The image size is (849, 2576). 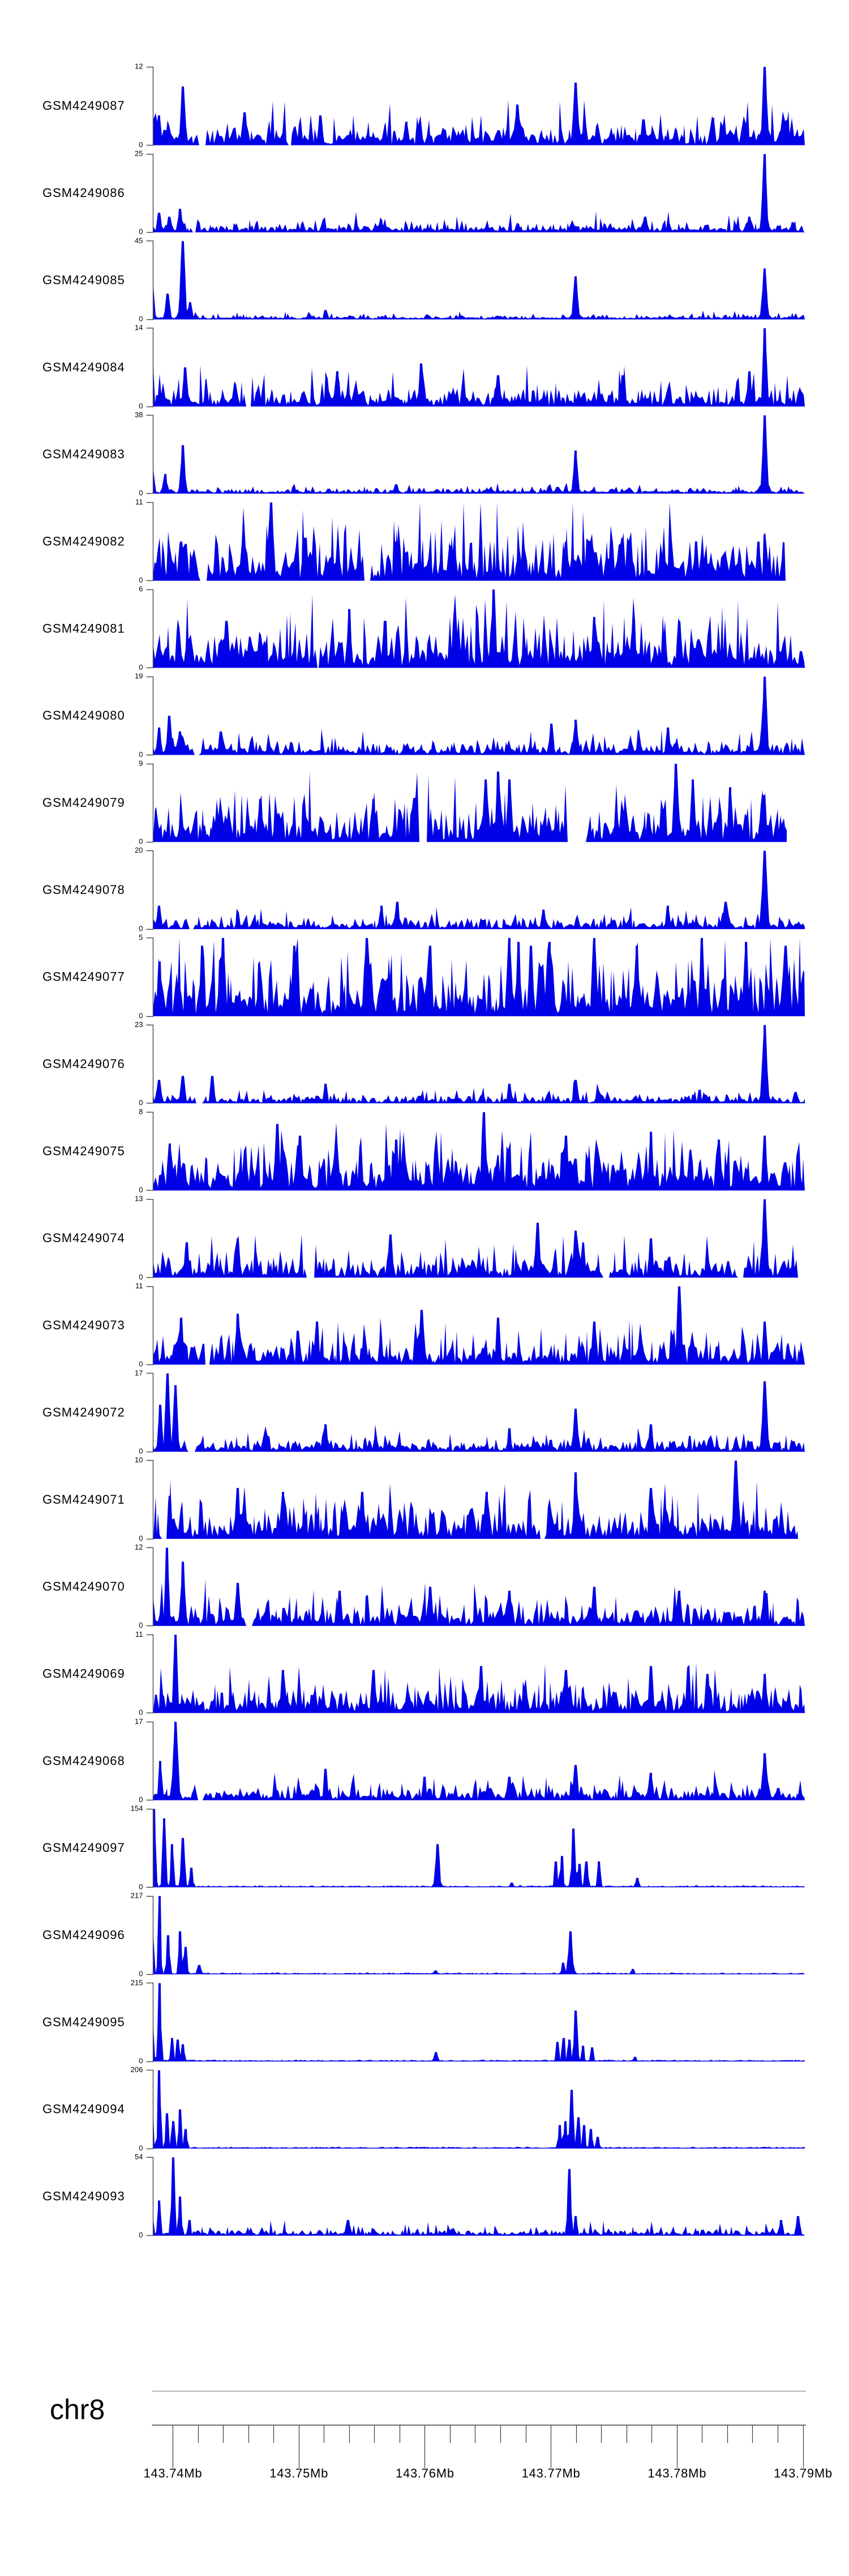 What do you see at coordinates (83, 977) in the screenshot?
I see `svg-text: GSM4249077` at bounding box center [83, 977].